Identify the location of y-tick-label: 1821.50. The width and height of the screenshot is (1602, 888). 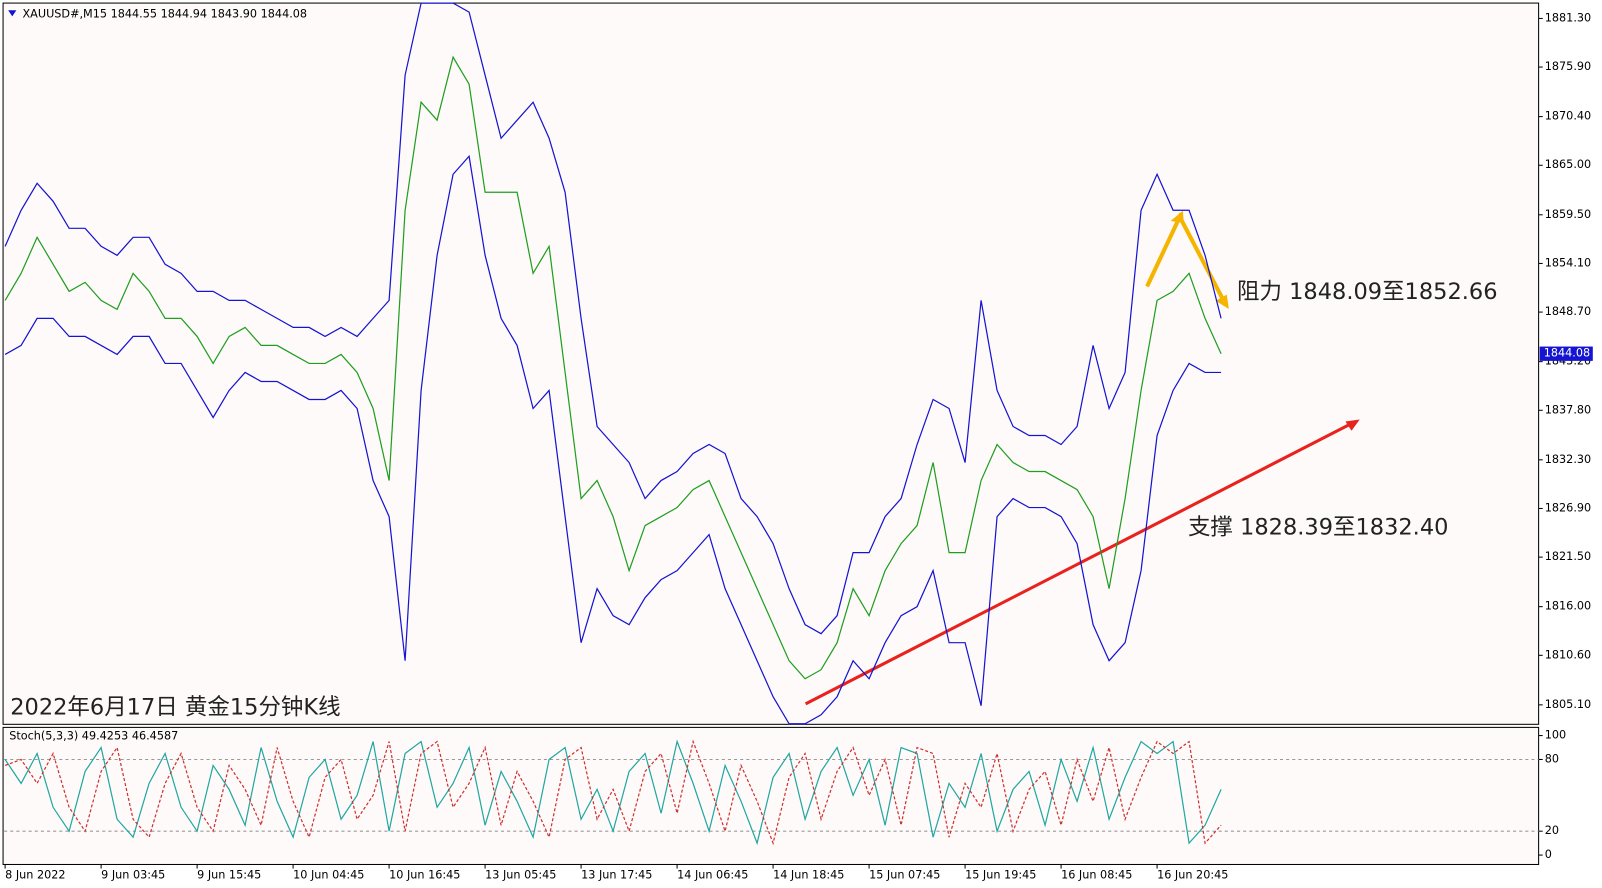
(1568, 556).